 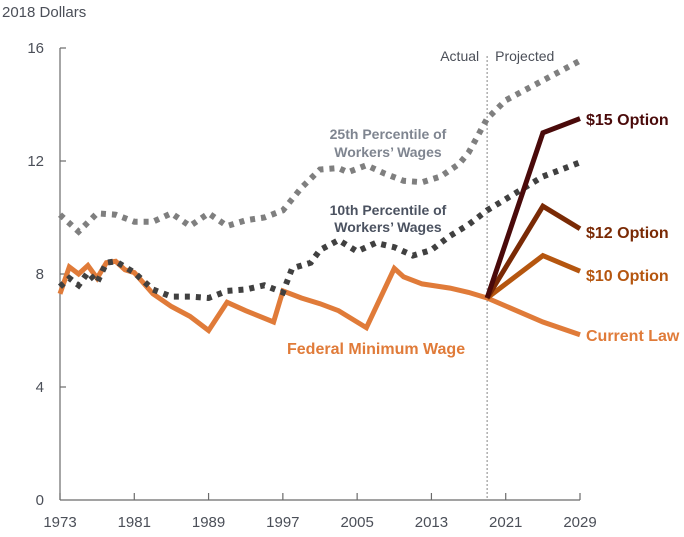 I want to click on y-tick-label: 16, so click(x=35, y=48).